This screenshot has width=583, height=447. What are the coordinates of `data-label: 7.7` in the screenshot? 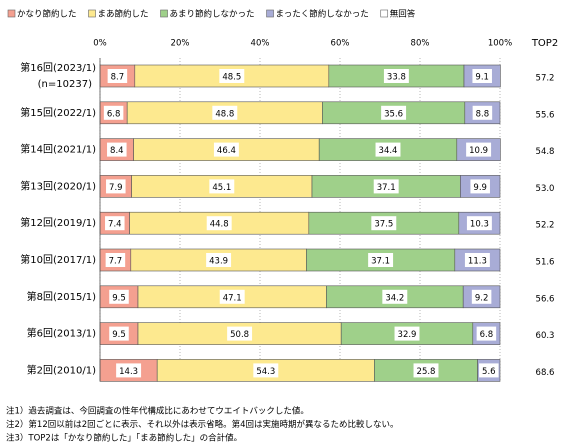 It's located at (116, 262).